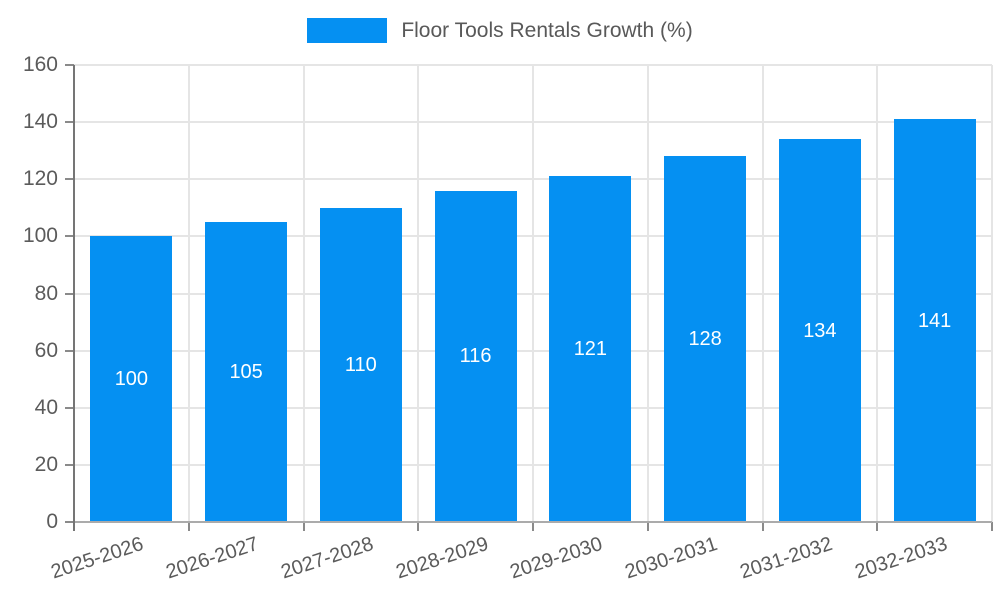 This screenshot has height=600, width=1000. I want to click on y-tick-label: 80, so click(46, 293).